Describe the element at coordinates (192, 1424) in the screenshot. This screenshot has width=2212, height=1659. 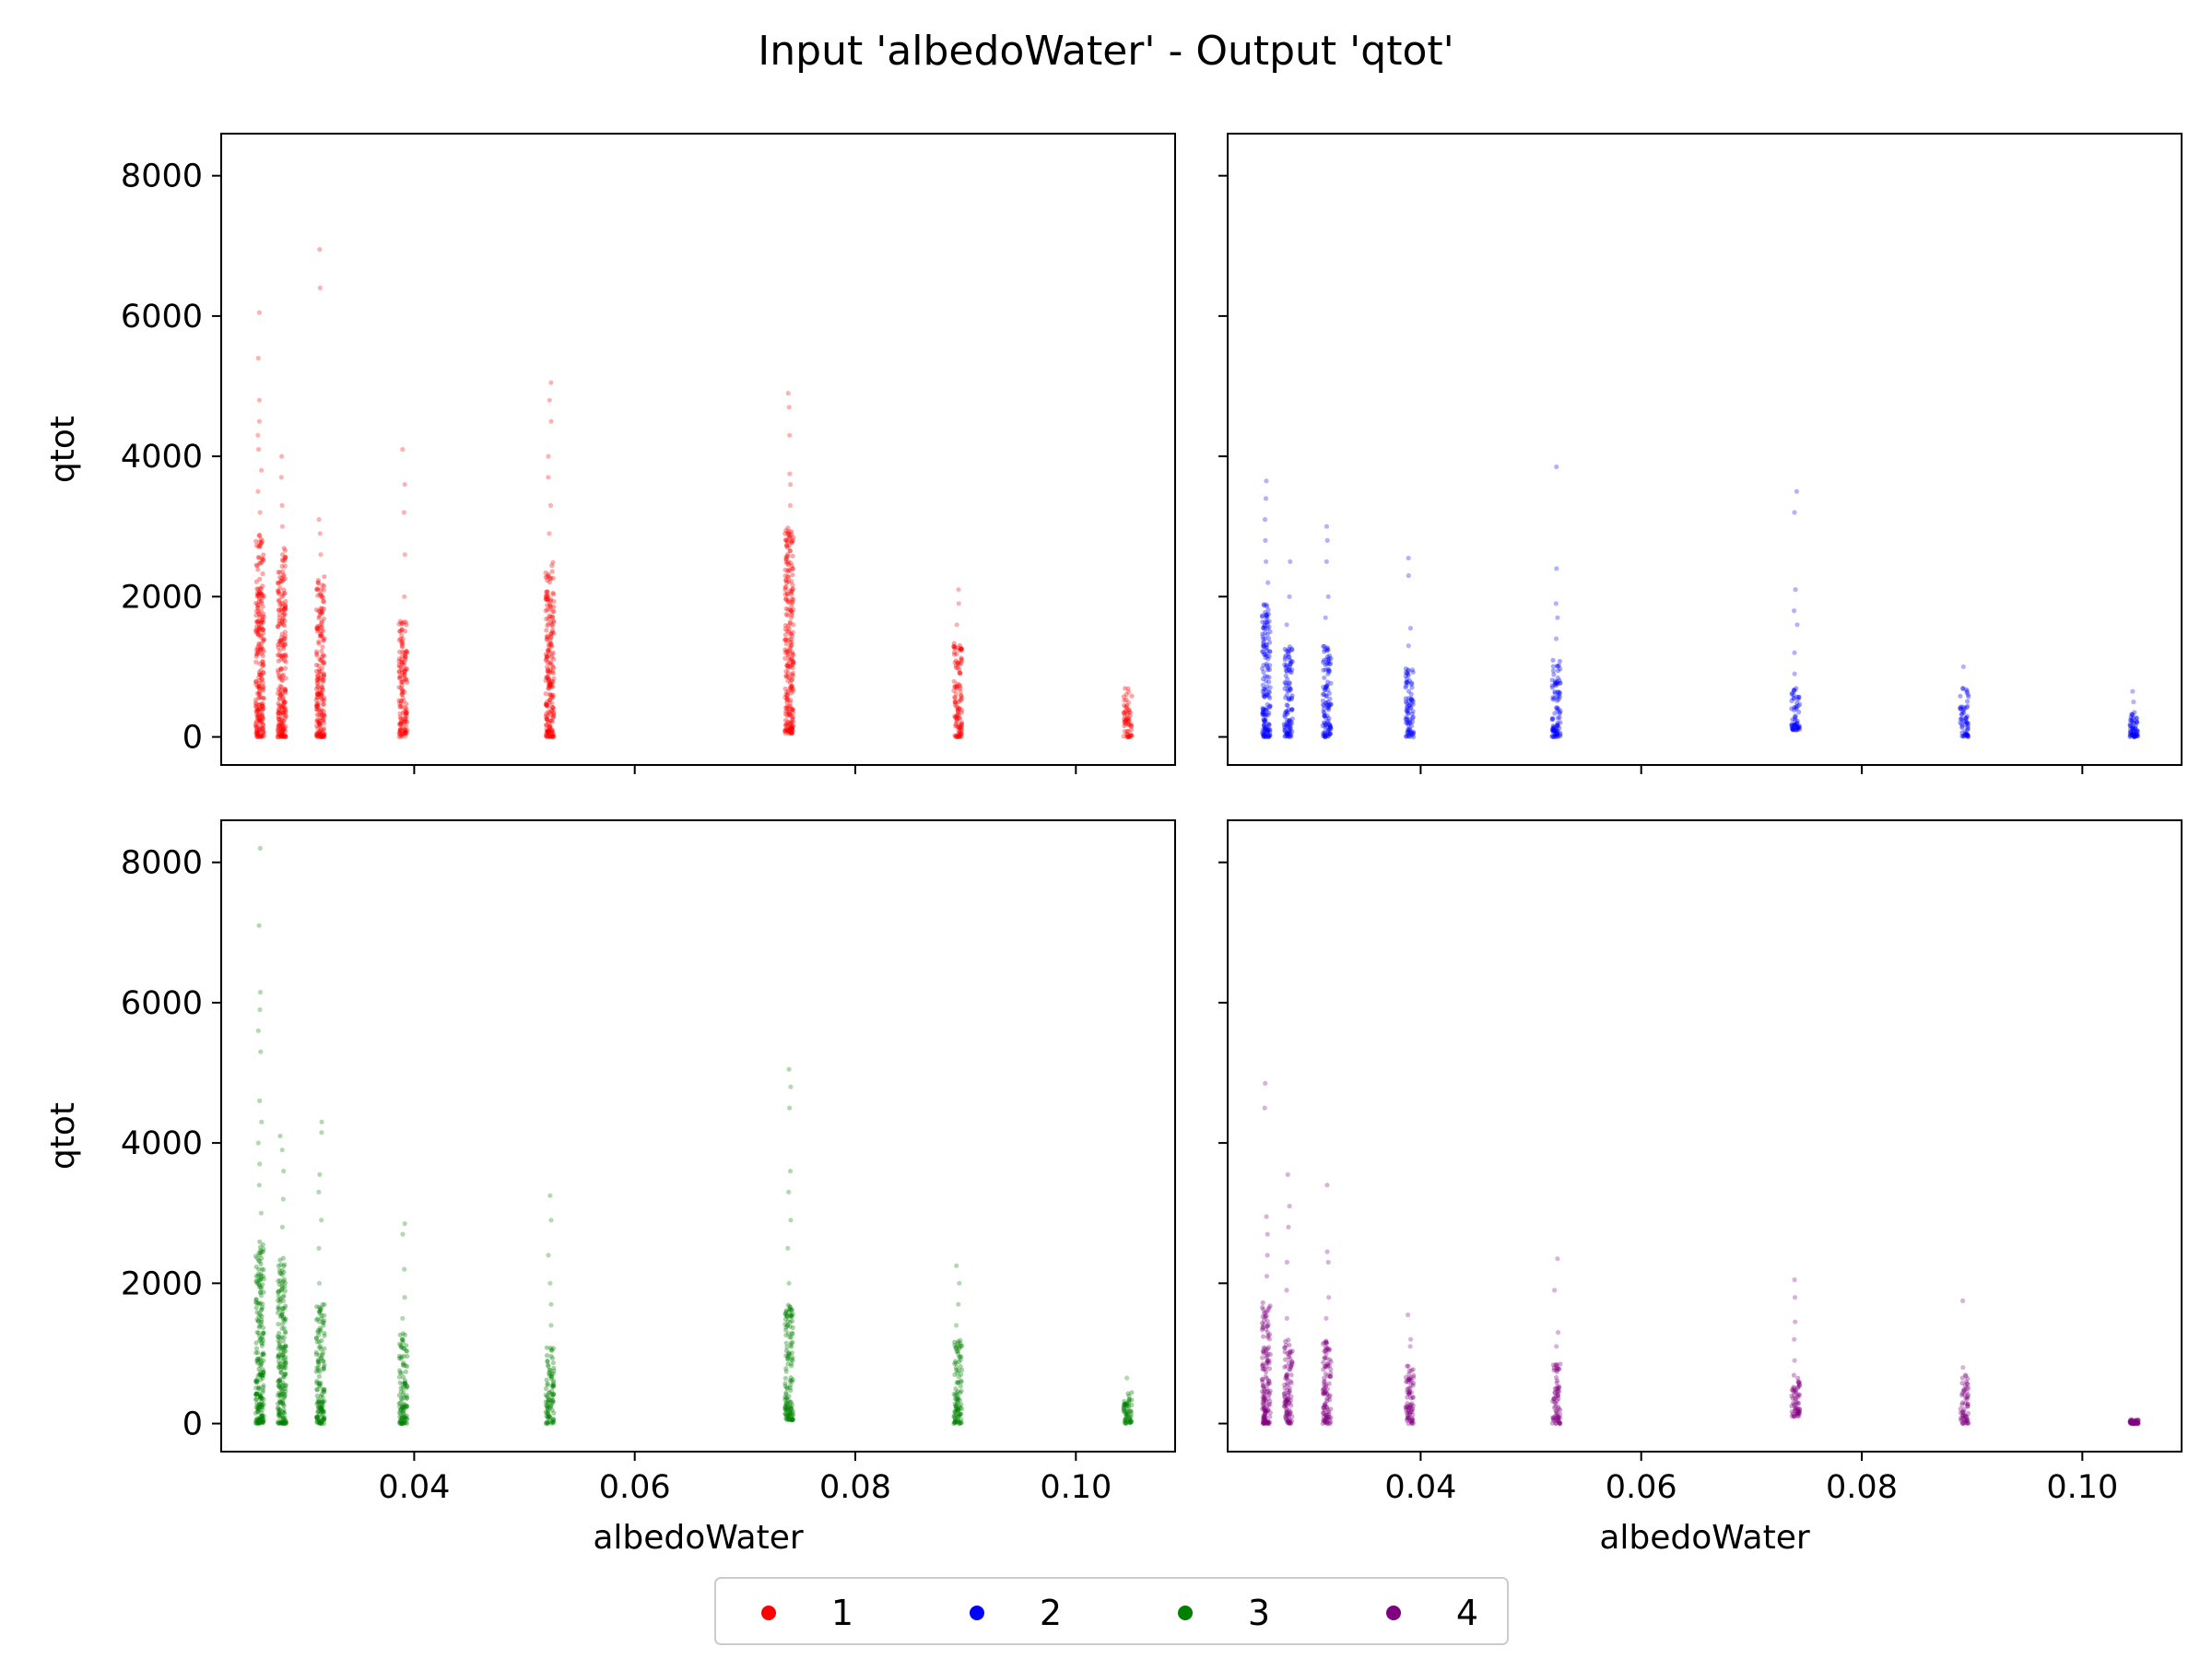
I see `ytick-label-2-0: 0` at that location.